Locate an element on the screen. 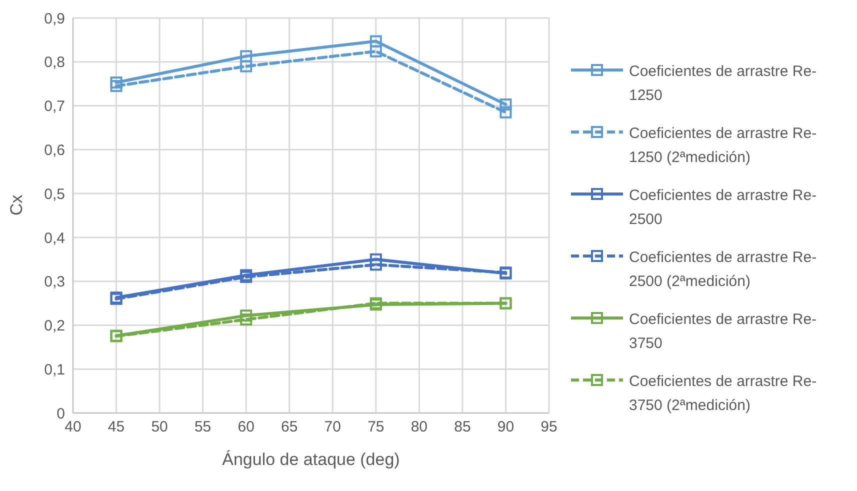  y-tick-label: 0,9 is located at coordinates (54, 19).